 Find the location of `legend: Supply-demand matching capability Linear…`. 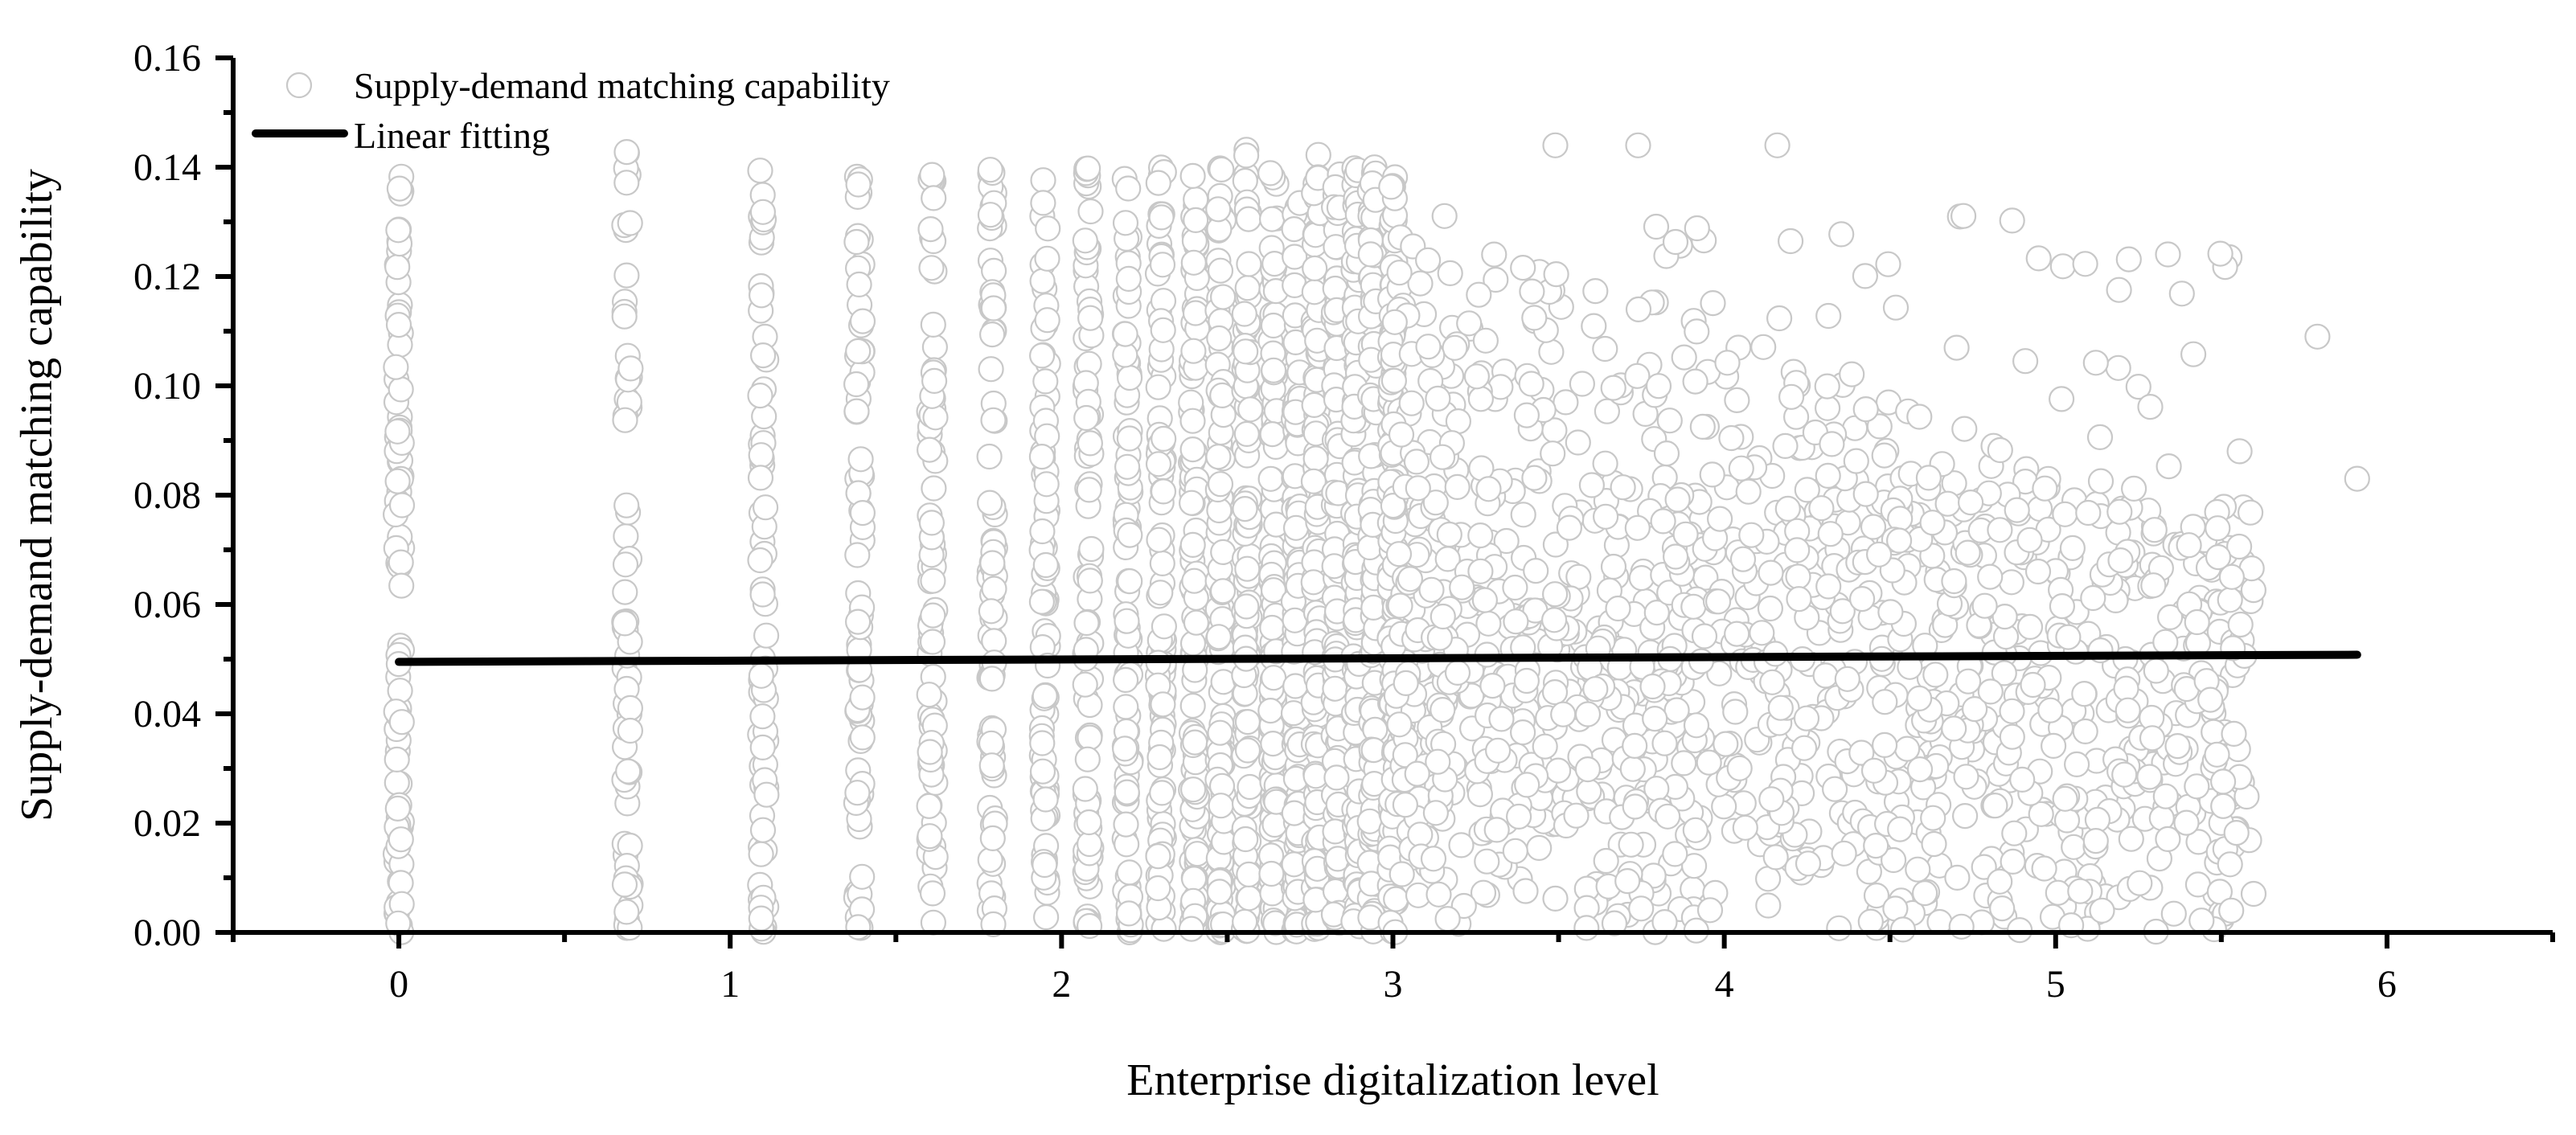

legend: Supply-demand matching capability Linear… is located at coordinates (571, 110).